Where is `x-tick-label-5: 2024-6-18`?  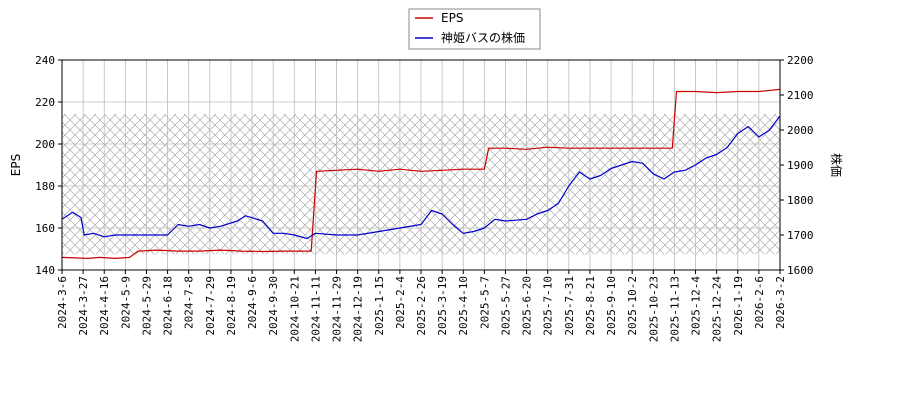 x-tick-label-5: 2024-6-18 is located at coordinates (168, 306).